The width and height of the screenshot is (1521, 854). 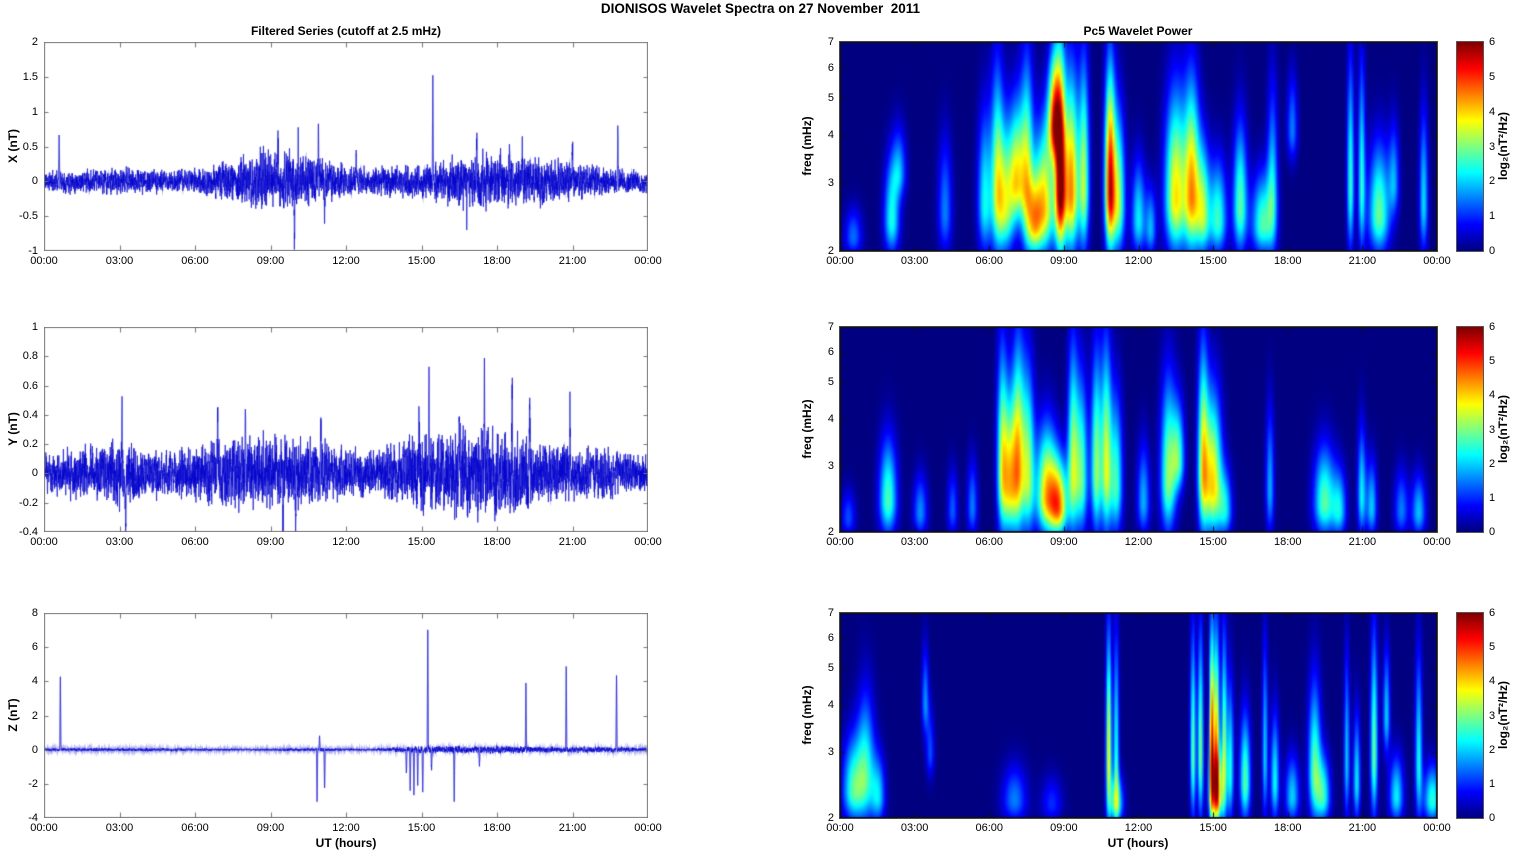 I want to click on y-wavelet-ylabel: freq (mHz), so click(x=807, y=429).